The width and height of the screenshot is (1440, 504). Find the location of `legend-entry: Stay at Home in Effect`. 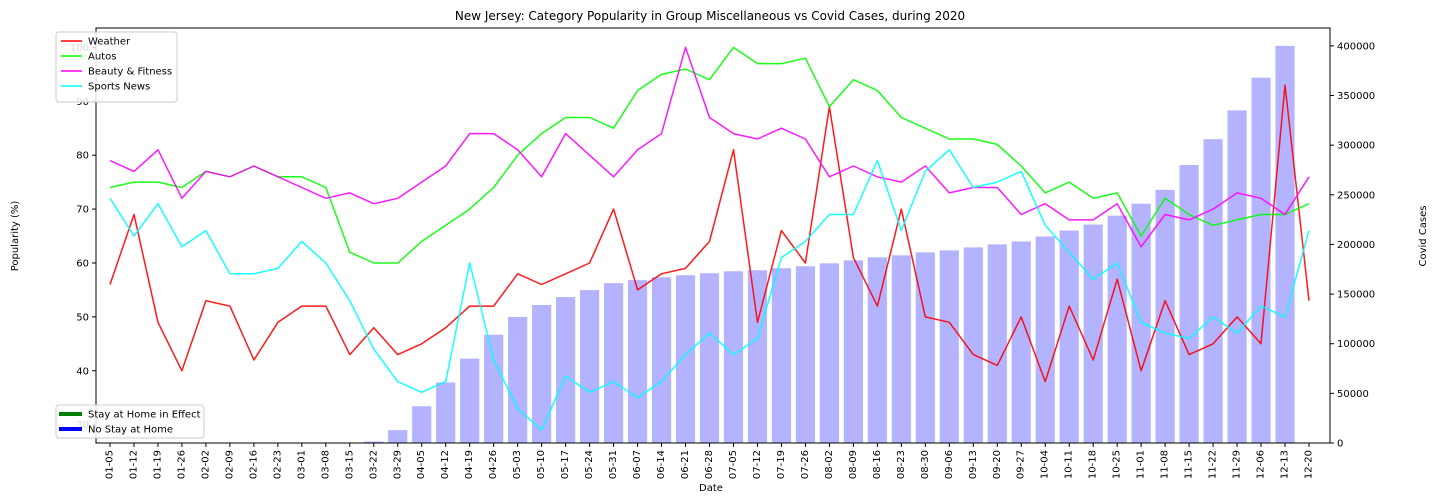

legend-entry: Stay at Home in Effect is located at coordinates (144, 415).